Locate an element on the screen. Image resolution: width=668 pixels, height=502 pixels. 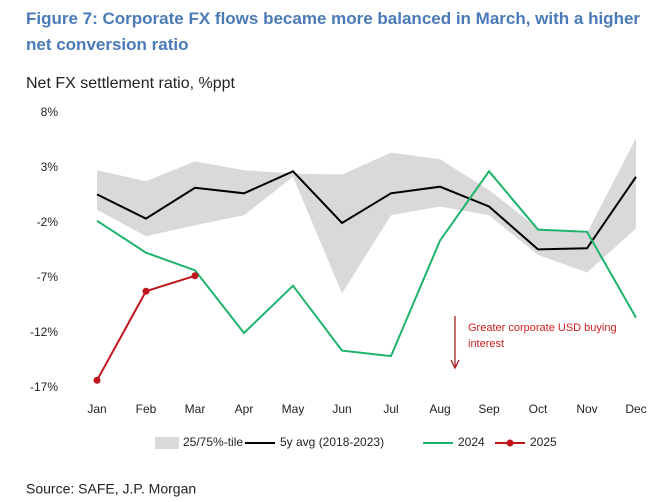
x-tick-label: Aug is located at coordinates (439, 409).